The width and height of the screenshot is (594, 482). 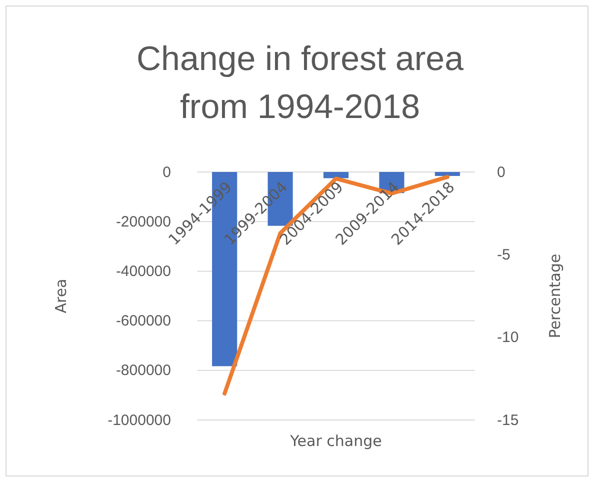 I want to click on y-tick-label: -800000, so click(x=143, y=371).